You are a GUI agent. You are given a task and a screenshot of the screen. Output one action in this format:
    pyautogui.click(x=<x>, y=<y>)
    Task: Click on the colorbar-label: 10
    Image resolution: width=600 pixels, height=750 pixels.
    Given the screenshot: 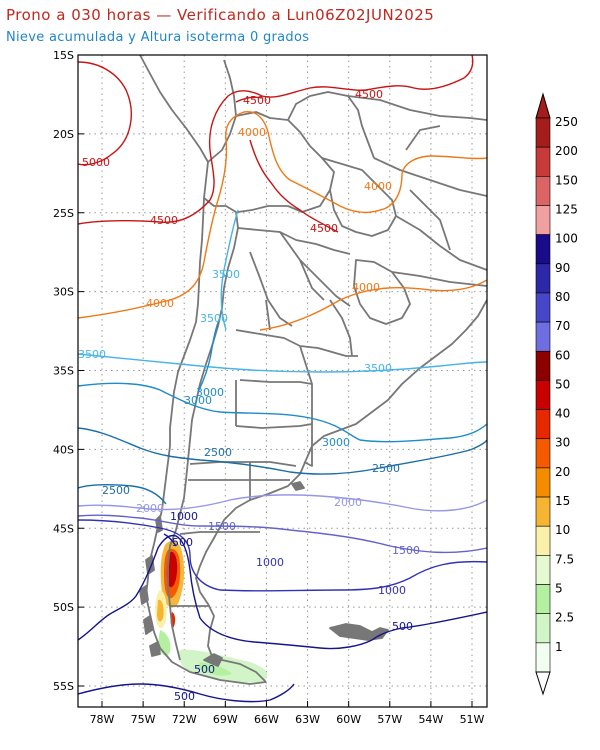 What is the action you would take?
    pyautogui.click(x=562, y=530)
    